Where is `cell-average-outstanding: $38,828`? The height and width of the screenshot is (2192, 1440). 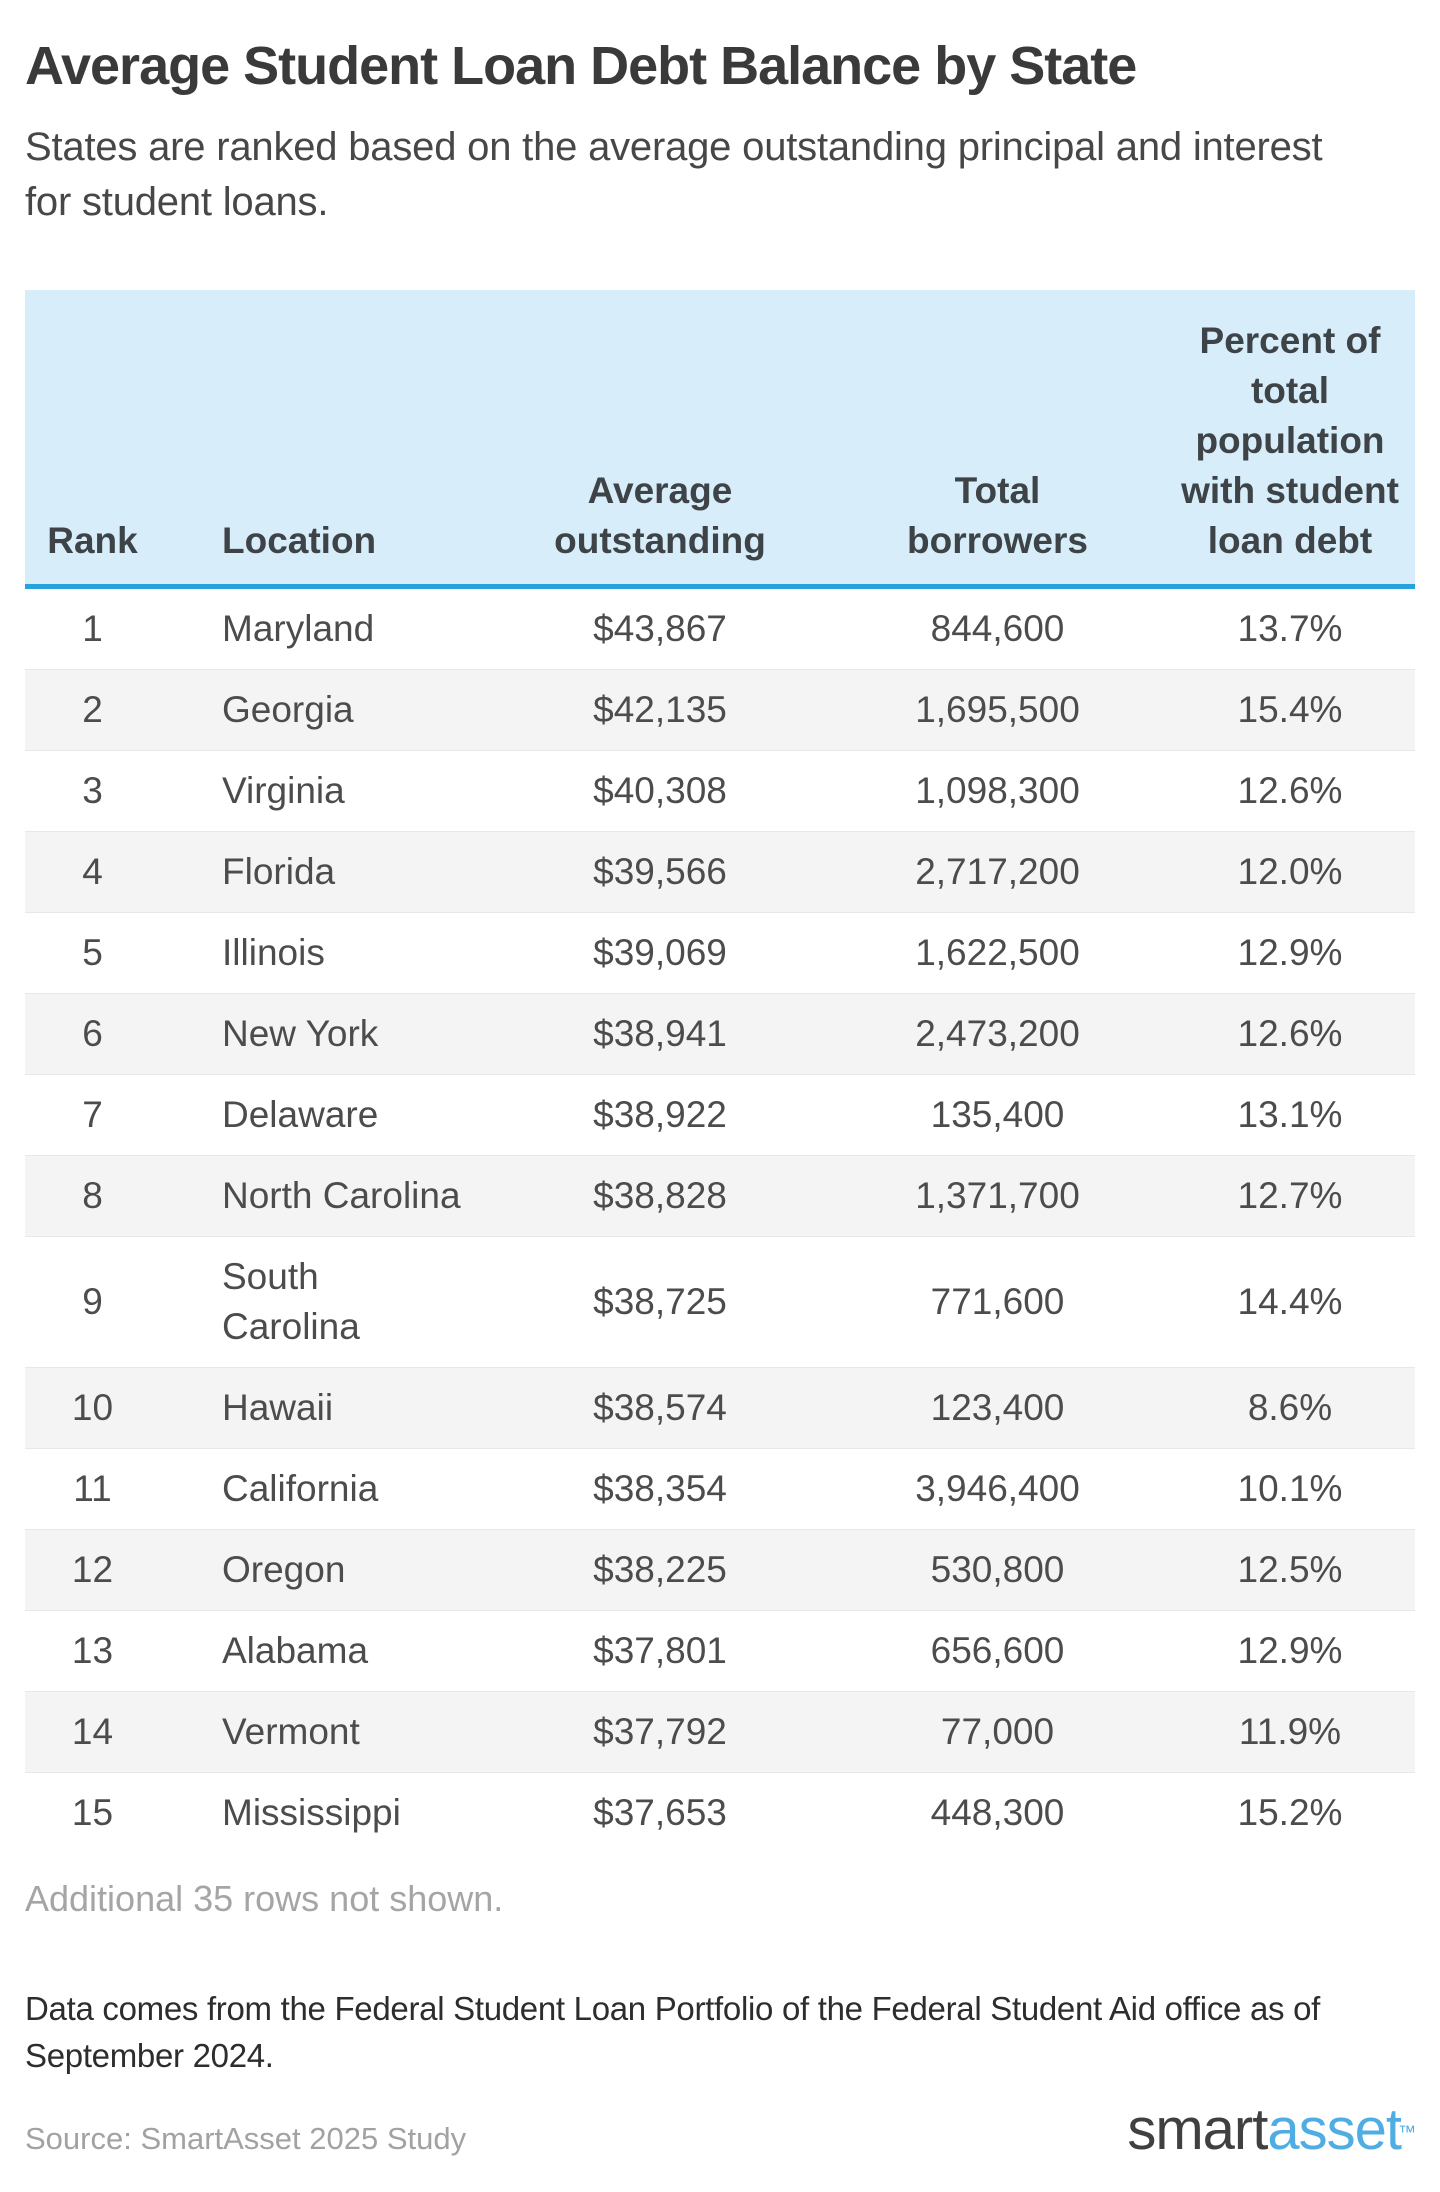
cell-average-outstanding: $38,828 is located at coordinates (660, 1196).